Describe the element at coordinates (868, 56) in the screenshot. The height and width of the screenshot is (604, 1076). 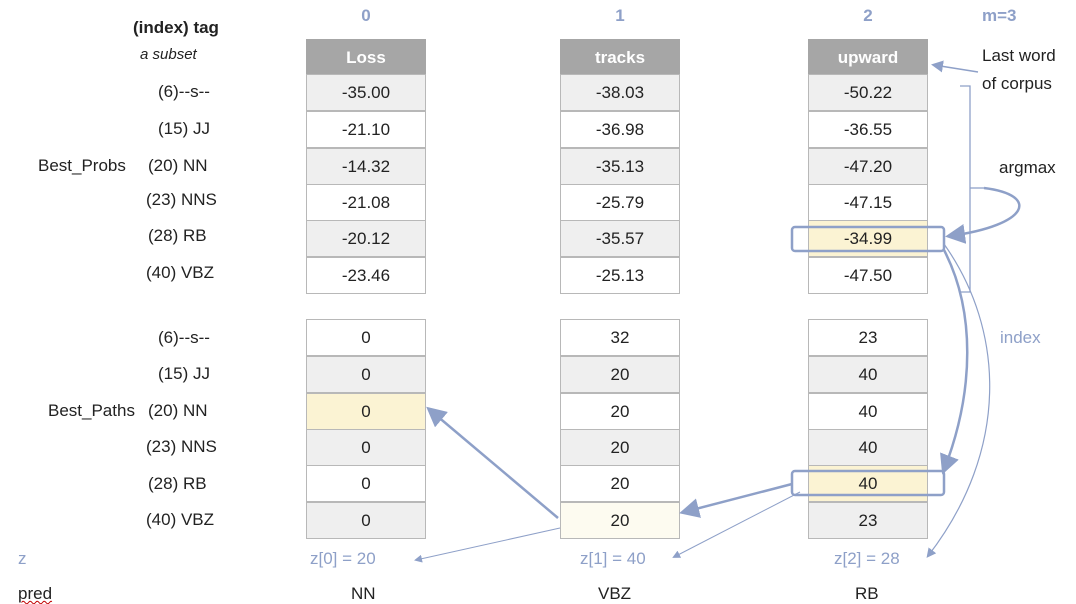
I see `column-header-upward: upward` at that location.